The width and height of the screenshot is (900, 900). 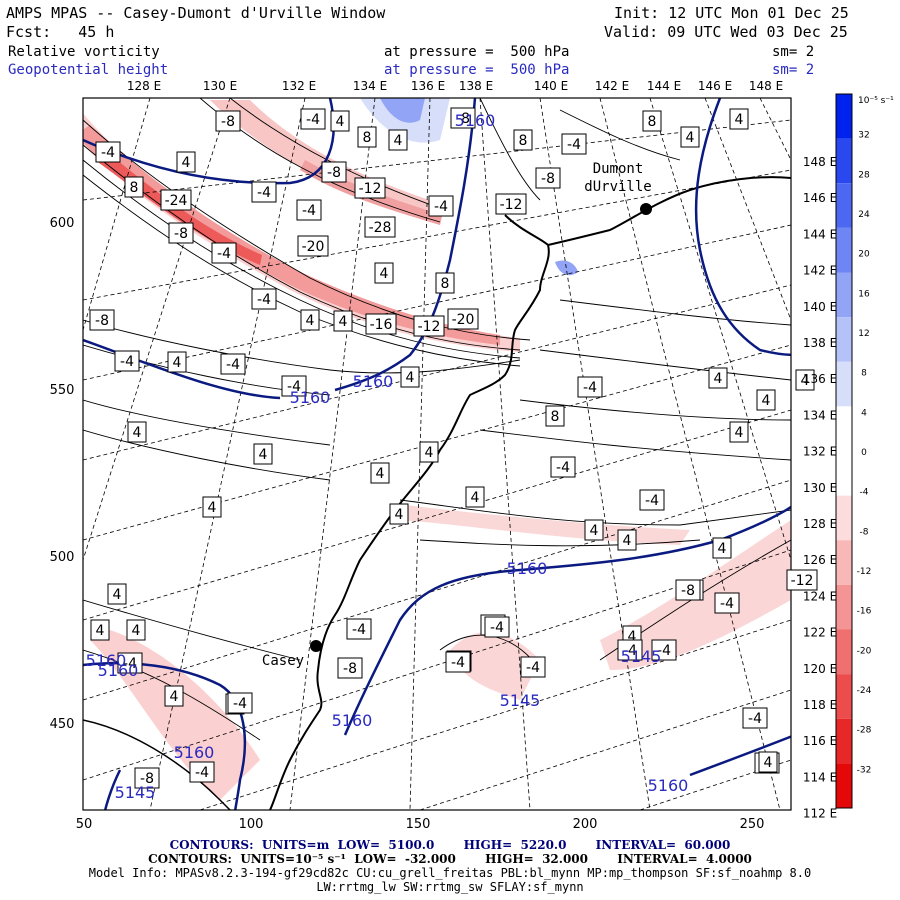 I want to click on colorbar-label: 24, so click(x=864, y=215).